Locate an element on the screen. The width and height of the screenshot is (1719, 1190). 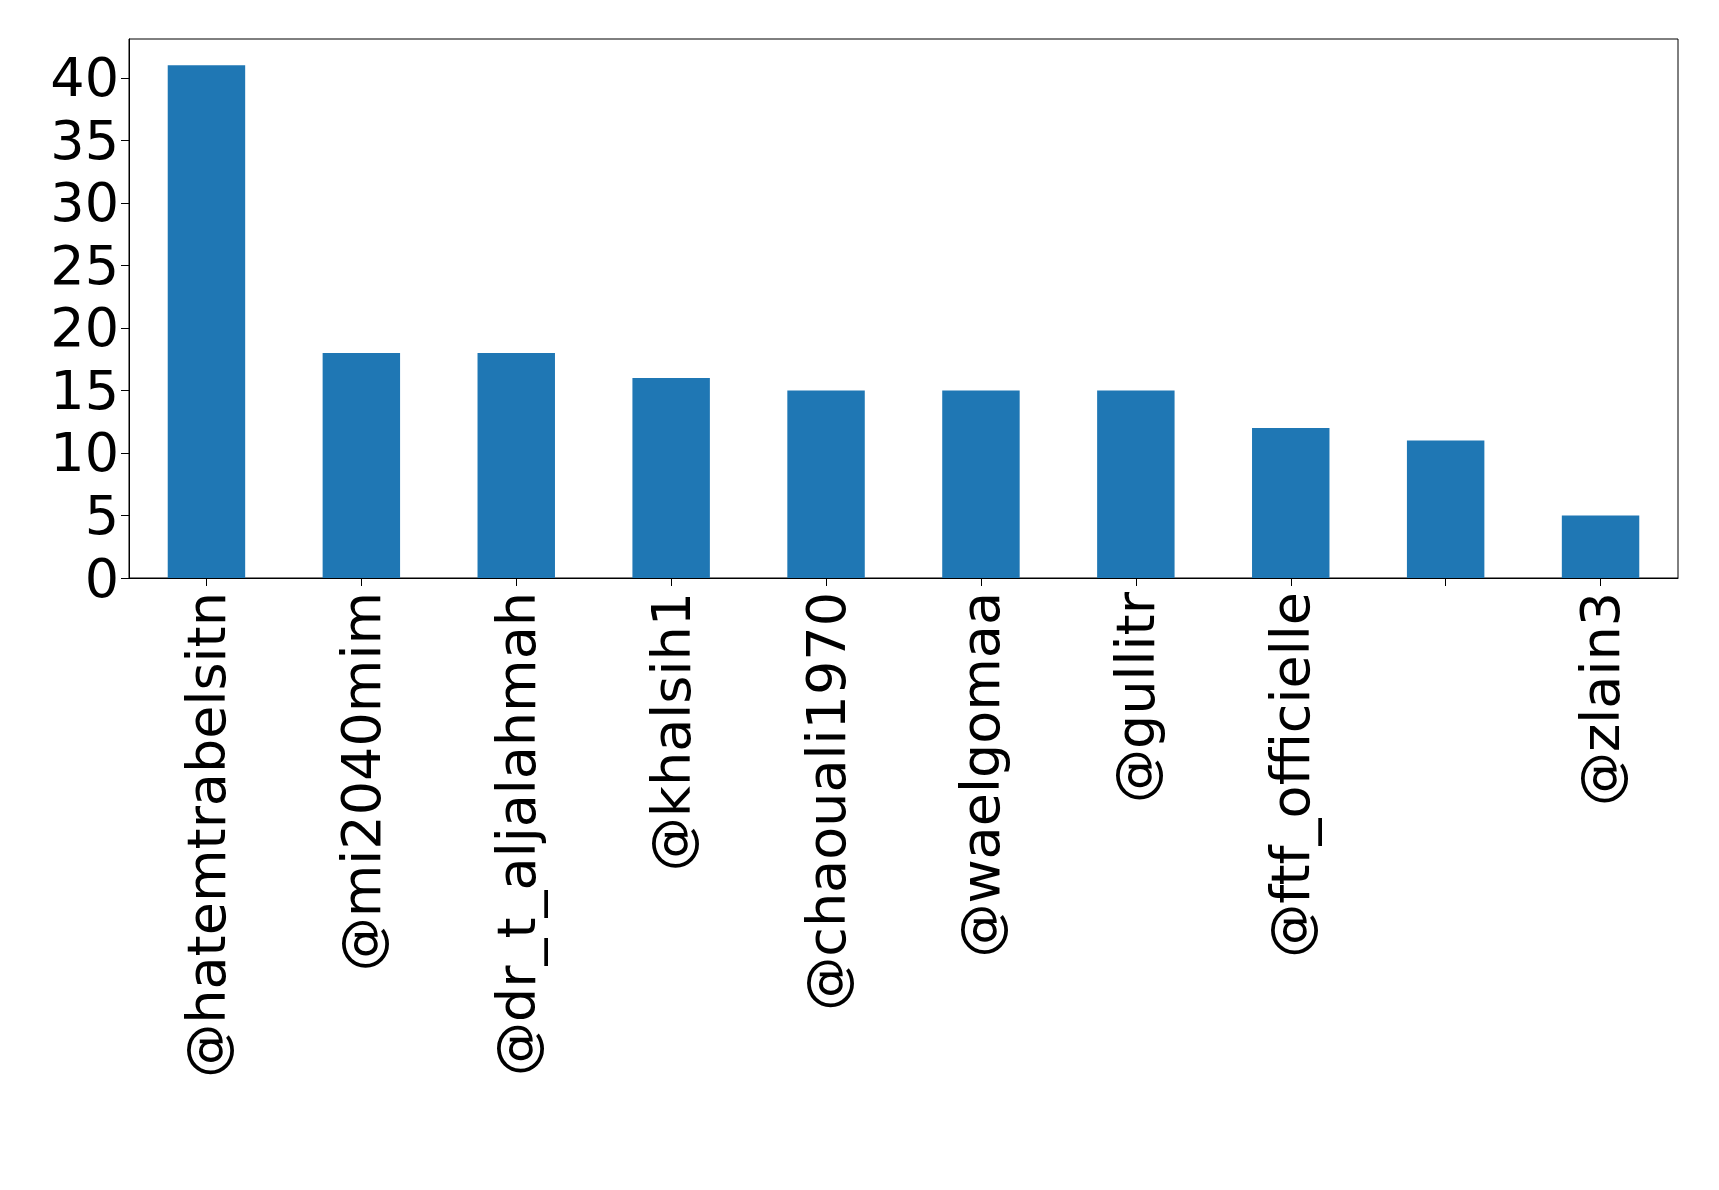
y-tick-label: 10 is located at coordinates (84, 453).